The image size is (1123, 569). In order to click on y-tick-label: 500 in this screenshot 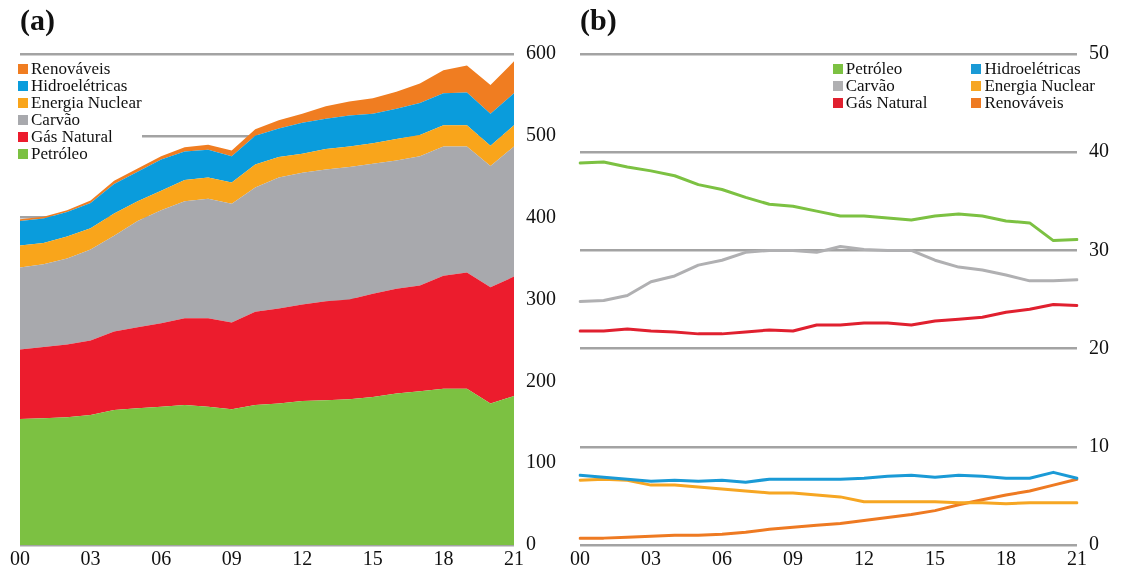, I will do `click(541, 134)`.